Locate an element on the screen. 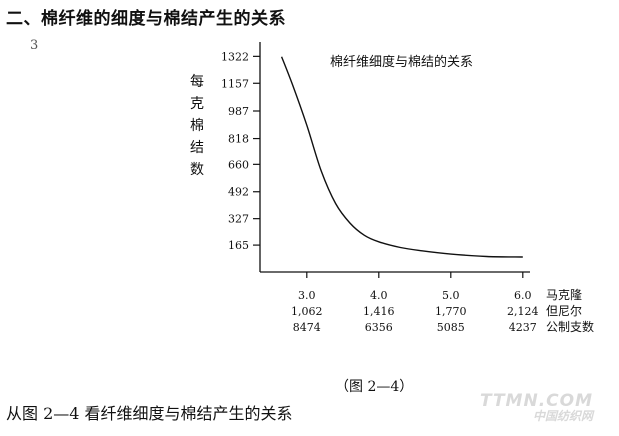 This screenshot has width=619, height=436. x-tick-label: 1,416 is located at coordinates (379, 311).